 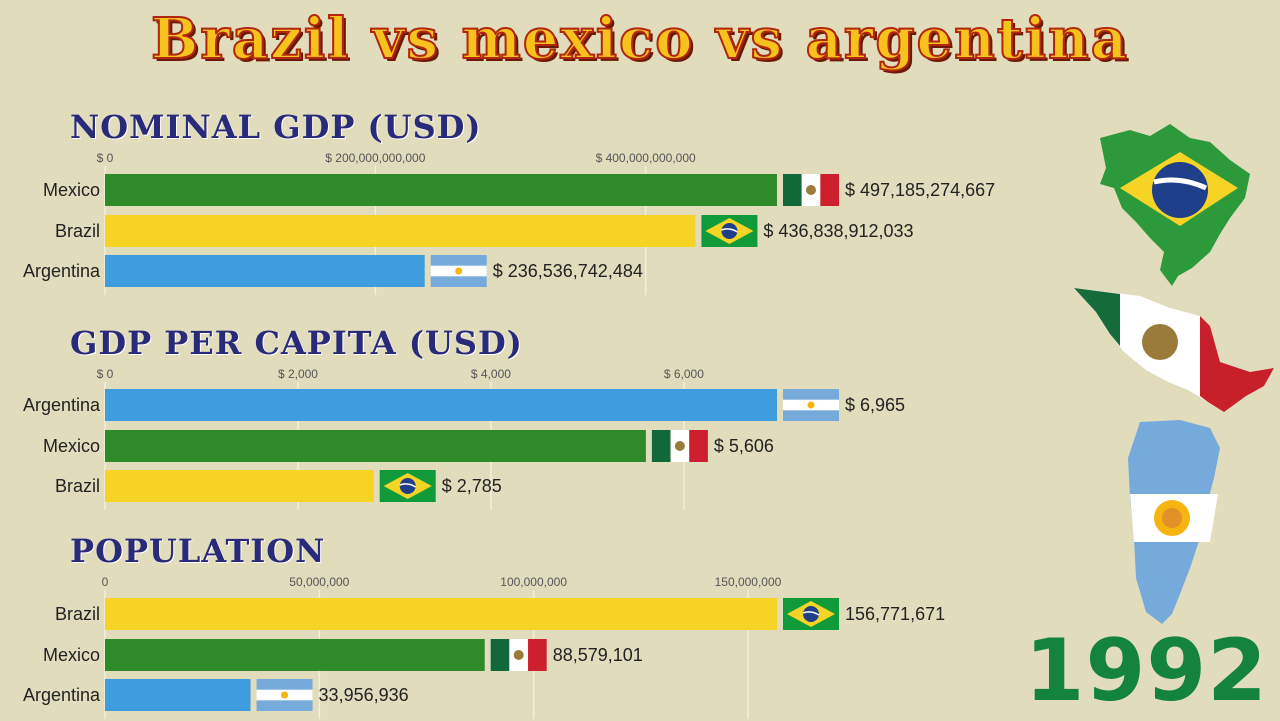 I want to click on axis-tick-label: $ 200,000,000,000, so click(x=375, y=158).